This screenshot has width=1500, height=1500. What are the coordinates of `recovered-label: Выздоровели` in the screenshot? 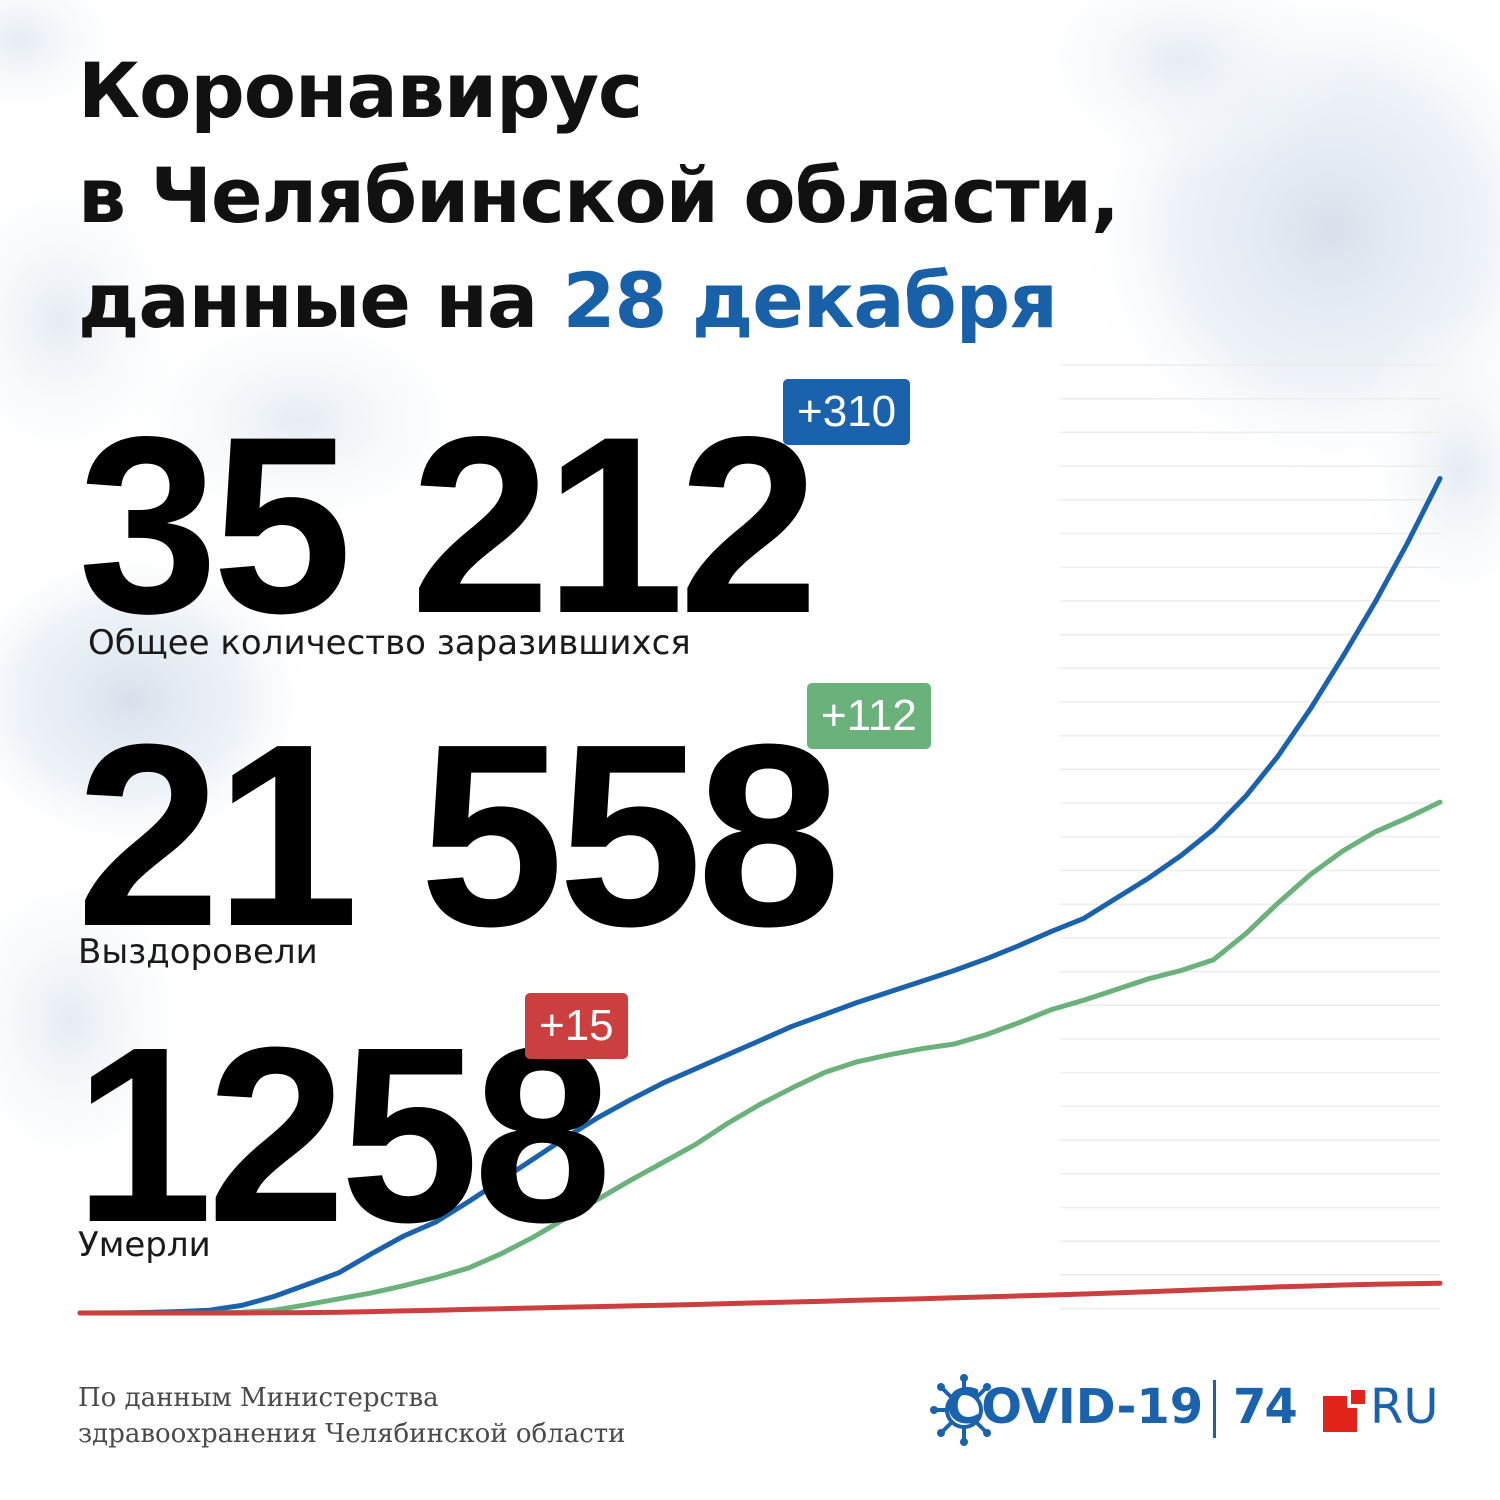 It's located at (198, 952).